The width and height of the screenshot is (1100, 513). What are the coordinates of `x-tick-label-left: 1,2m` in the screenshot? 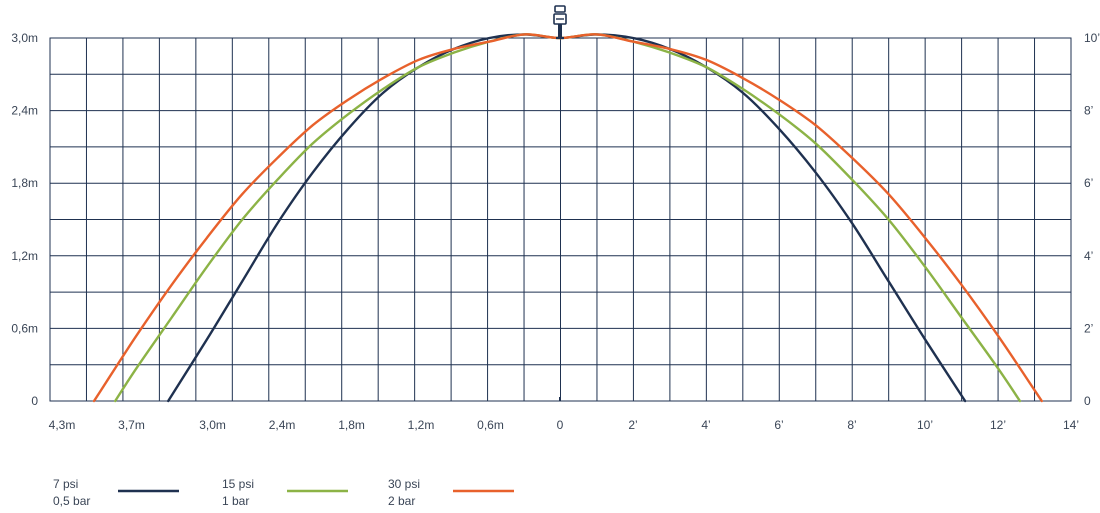 It's located at (421, 425).